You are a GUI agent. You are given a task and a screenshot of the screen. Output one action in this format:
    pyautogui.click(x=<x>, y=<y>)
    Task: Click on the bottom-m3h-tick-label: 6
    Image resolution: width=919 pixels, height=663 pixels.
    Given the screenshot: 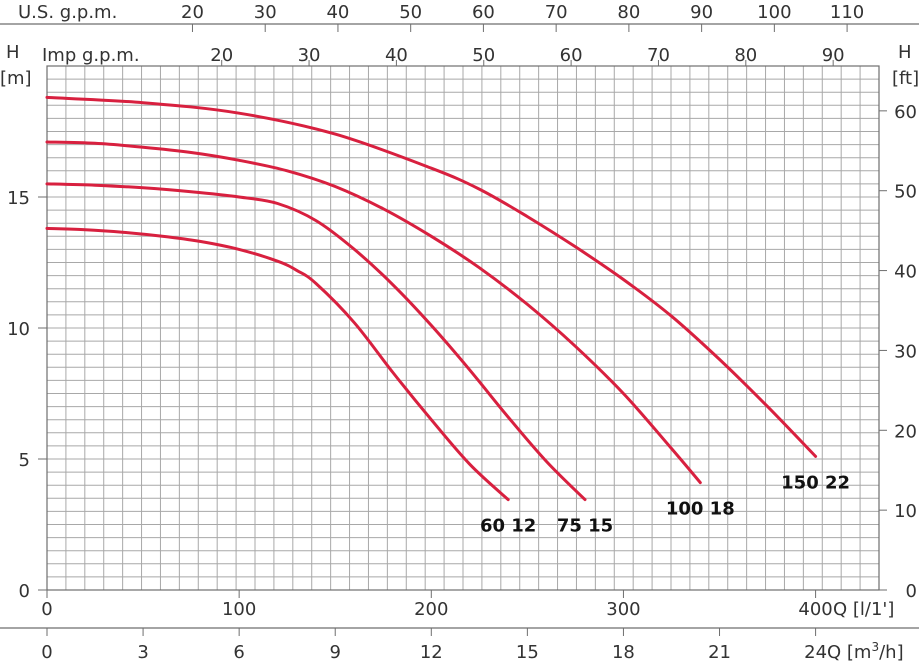 What is the action you would take?
    pyautogui.click(x=238, y=652)
    